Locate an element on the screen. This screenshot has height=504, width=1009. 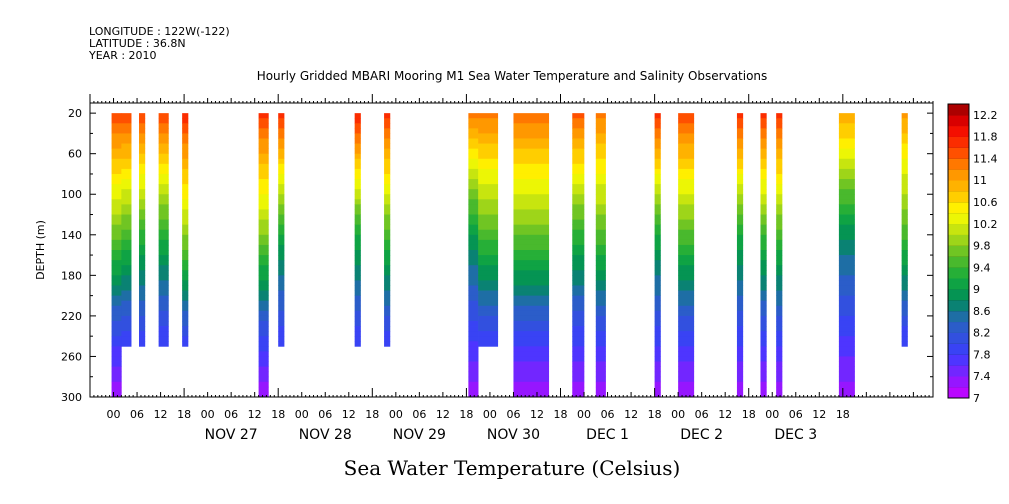
x-day-label: NOV 30 is located at coordinates (513, 435).